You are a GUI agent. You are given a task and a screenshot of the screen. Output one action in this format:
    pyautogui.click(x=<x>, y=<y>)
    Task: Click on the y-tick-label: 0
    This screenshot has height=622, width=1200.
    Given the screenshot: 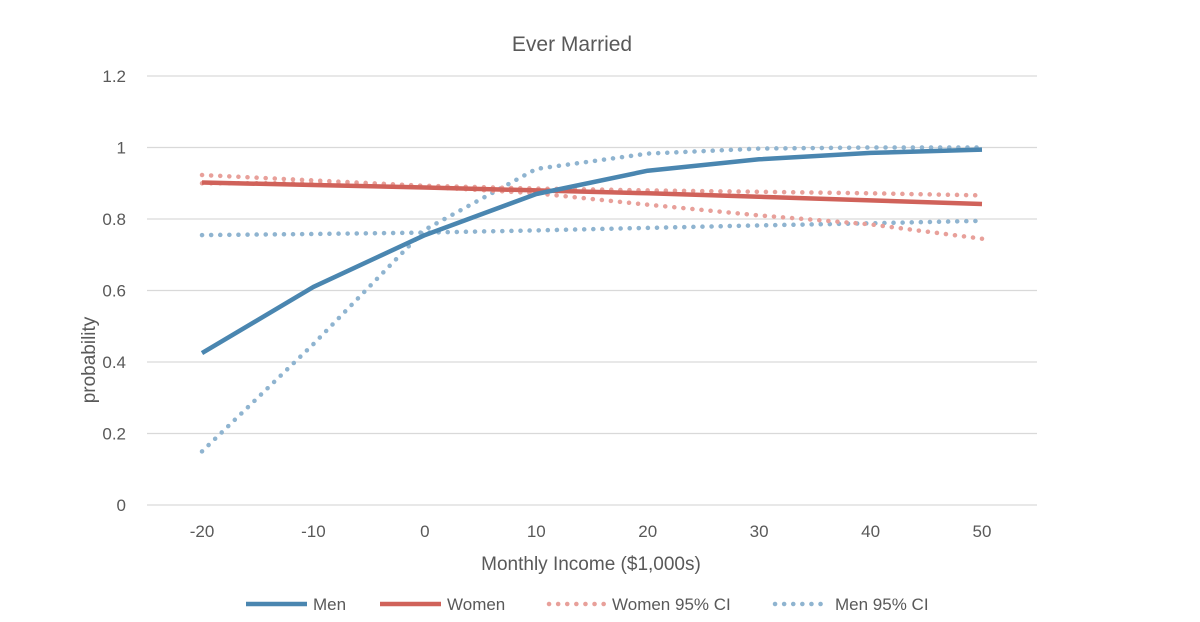 What is the action you would take?
    pyautogui.click(x=121, y=505)
    